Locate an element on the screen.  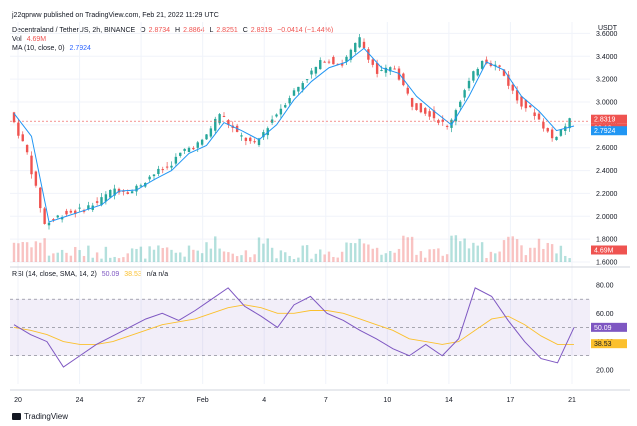
ohlc-l: 2.8251 is located at coordinates (227, 30).